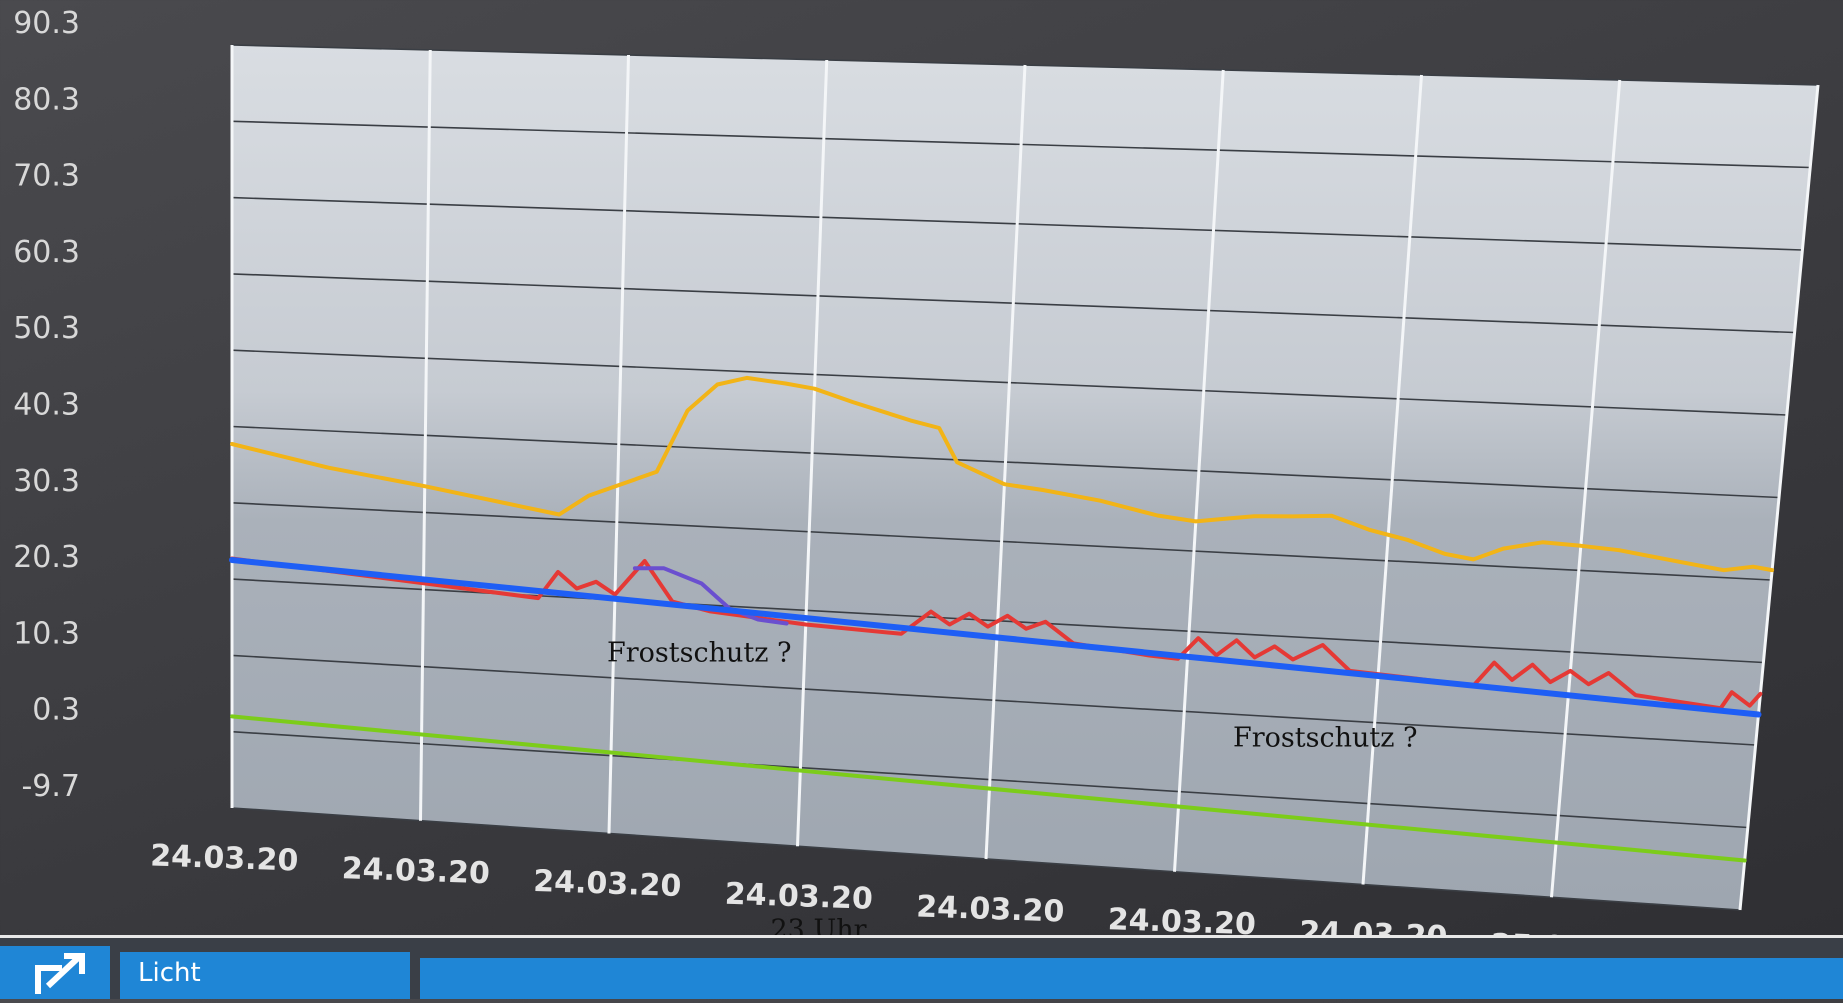 Image resolution: width=1843 pixels, height=1003 pixels. What do you see at coordinates (46, 481) in the screenshot?
I see `y-tick-label: 30.3` at bounding box center [46, 481].